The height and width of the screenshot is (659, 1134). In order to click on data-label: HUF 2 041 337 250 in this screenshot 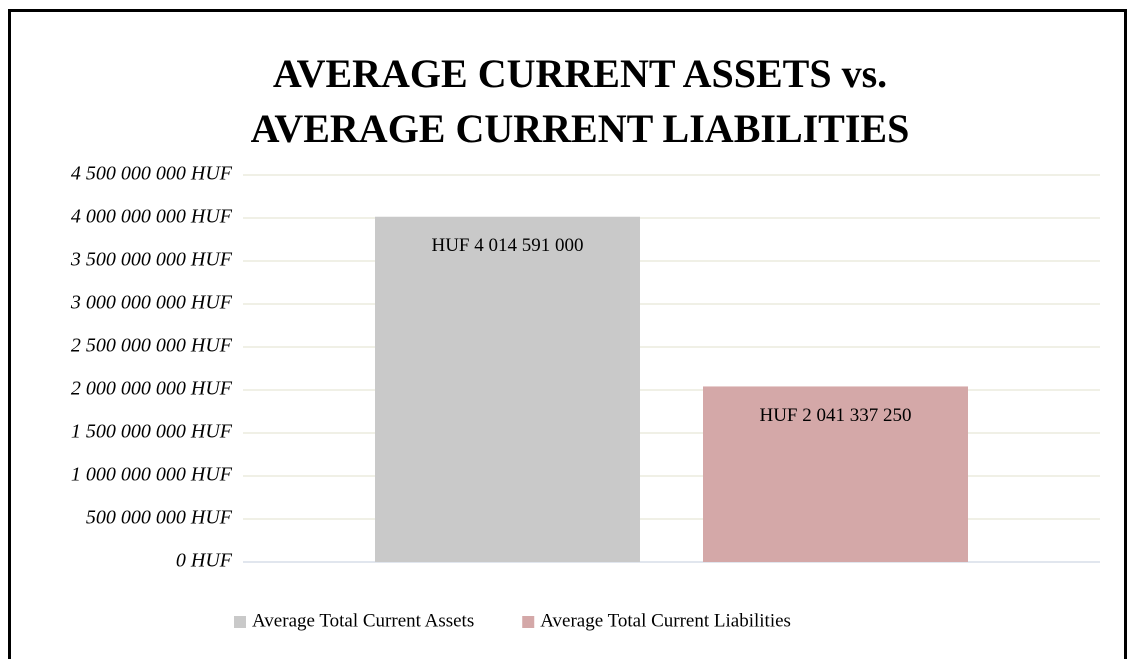, I will do `click(835, 415)`.